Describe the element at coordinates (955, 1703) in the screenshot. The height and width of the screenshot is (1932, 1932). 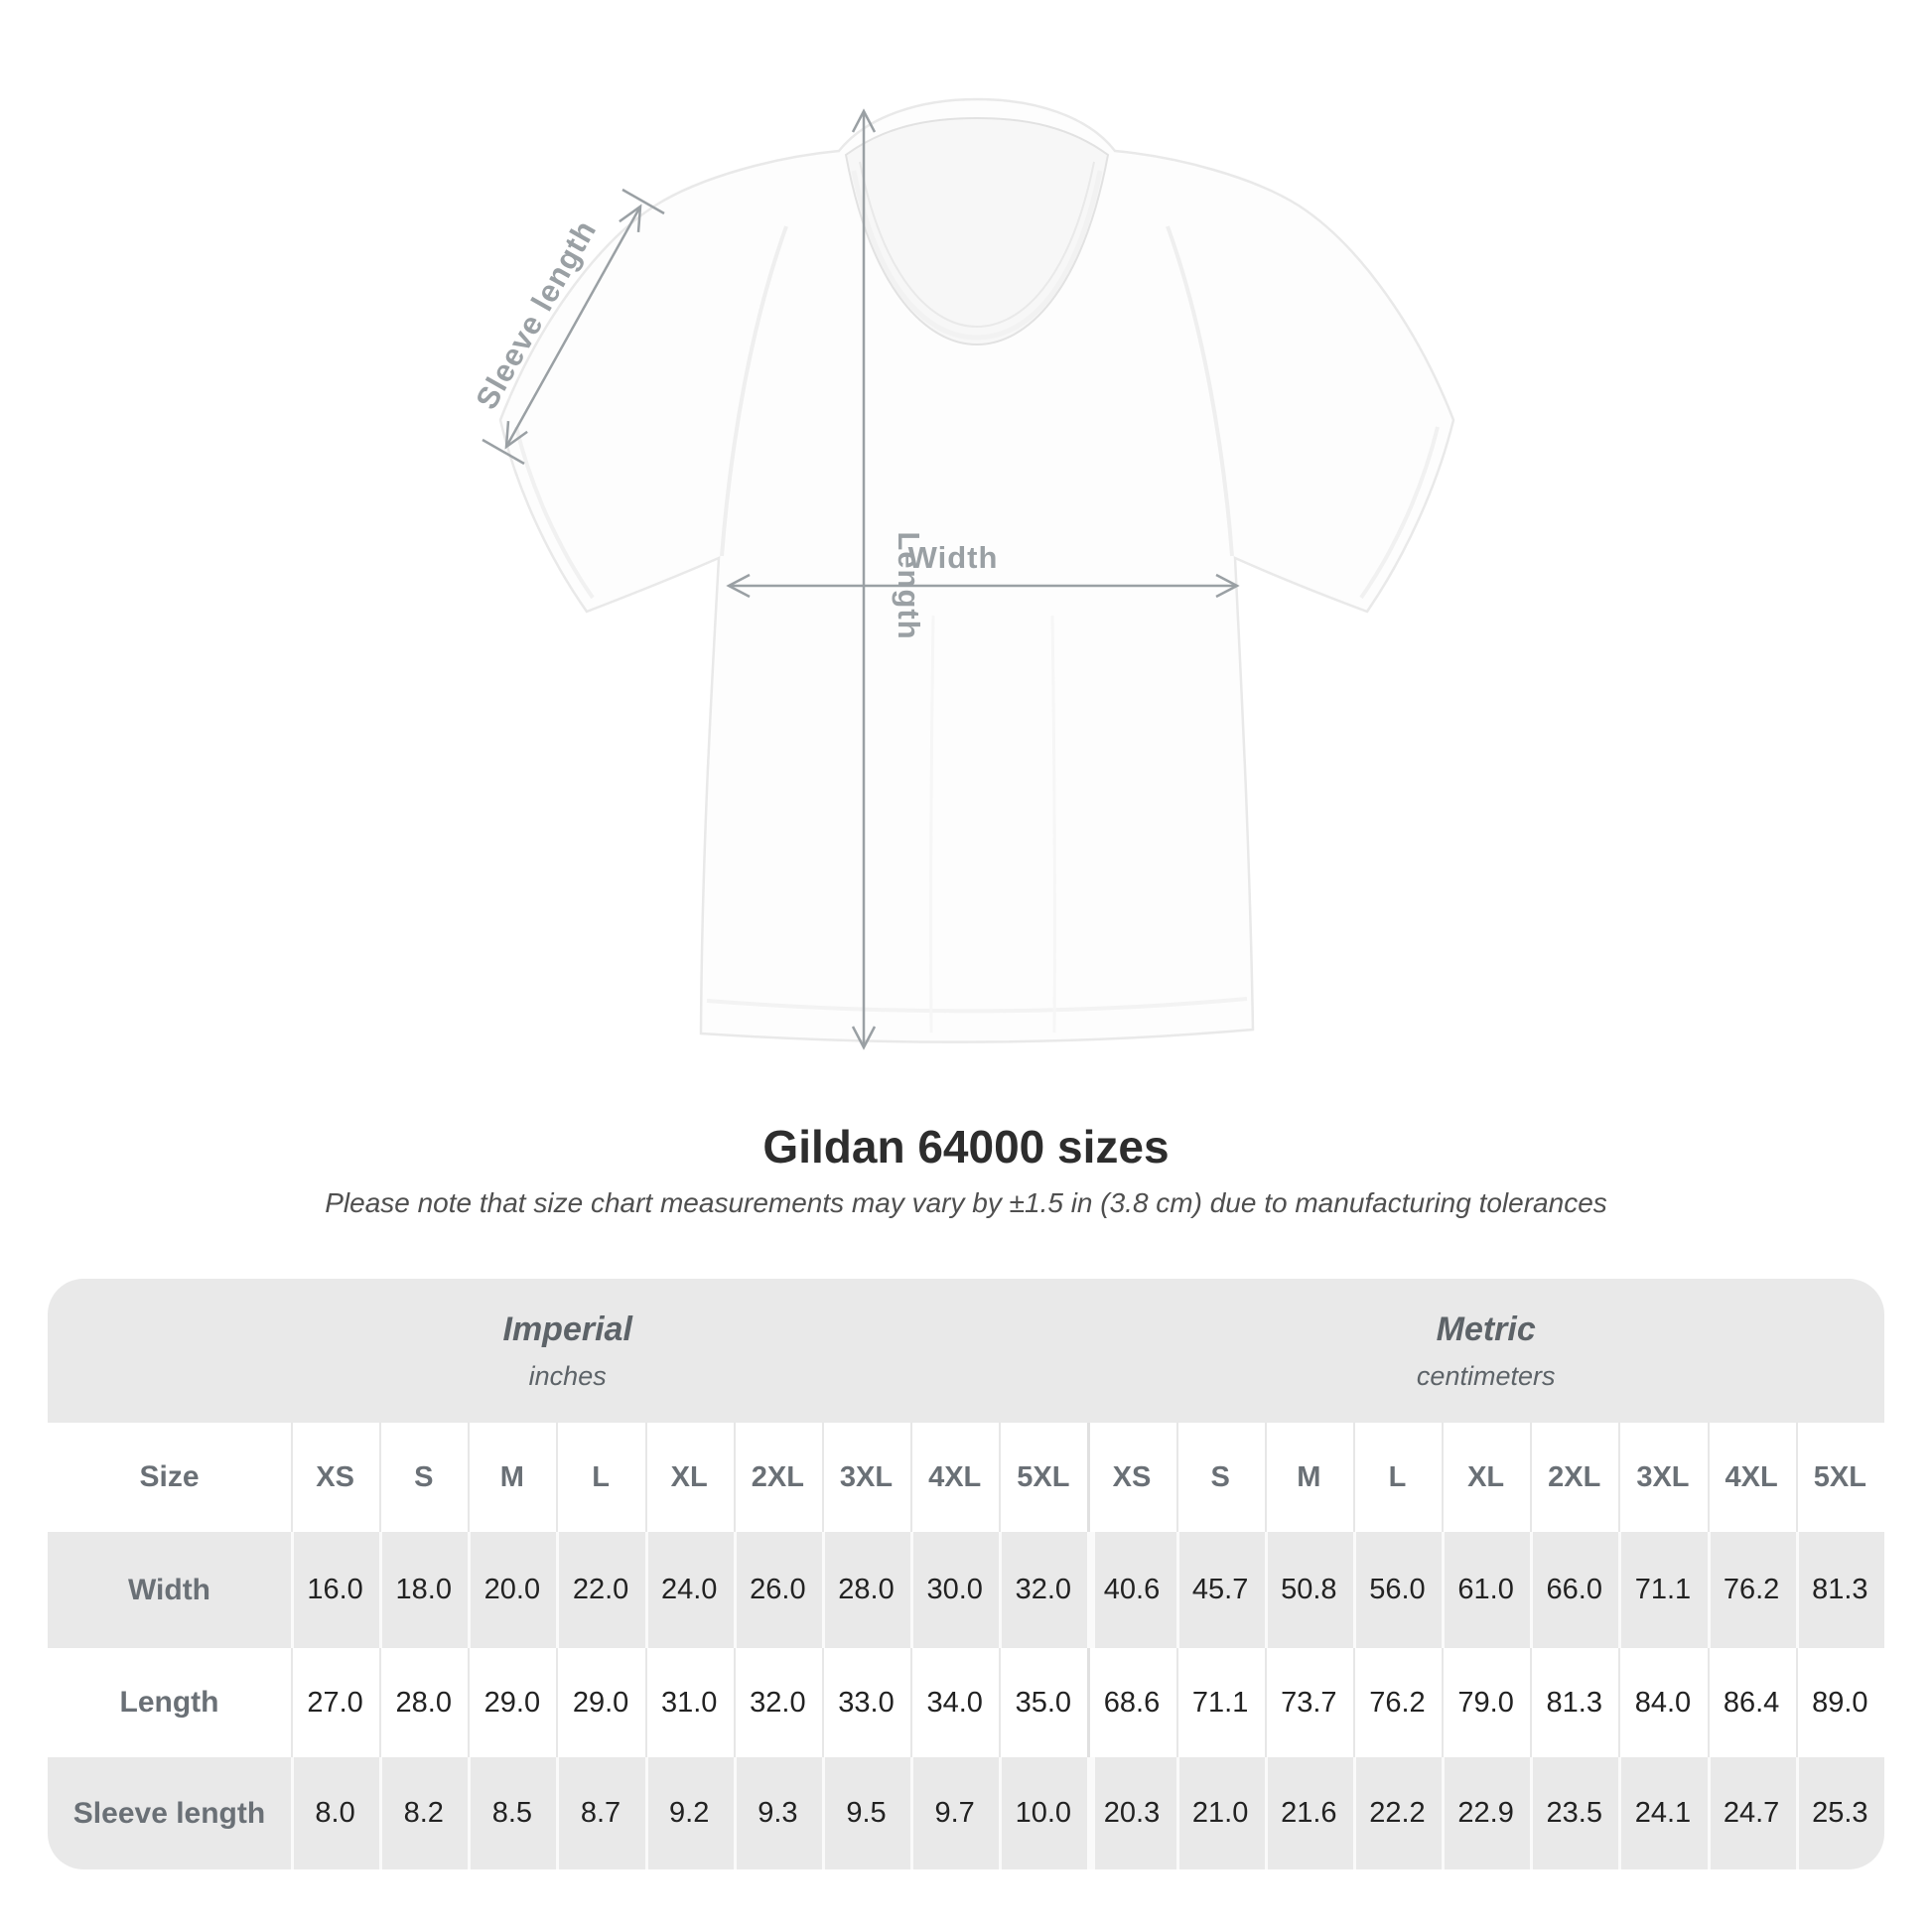
I see `value-cell: 34.0` at that location.